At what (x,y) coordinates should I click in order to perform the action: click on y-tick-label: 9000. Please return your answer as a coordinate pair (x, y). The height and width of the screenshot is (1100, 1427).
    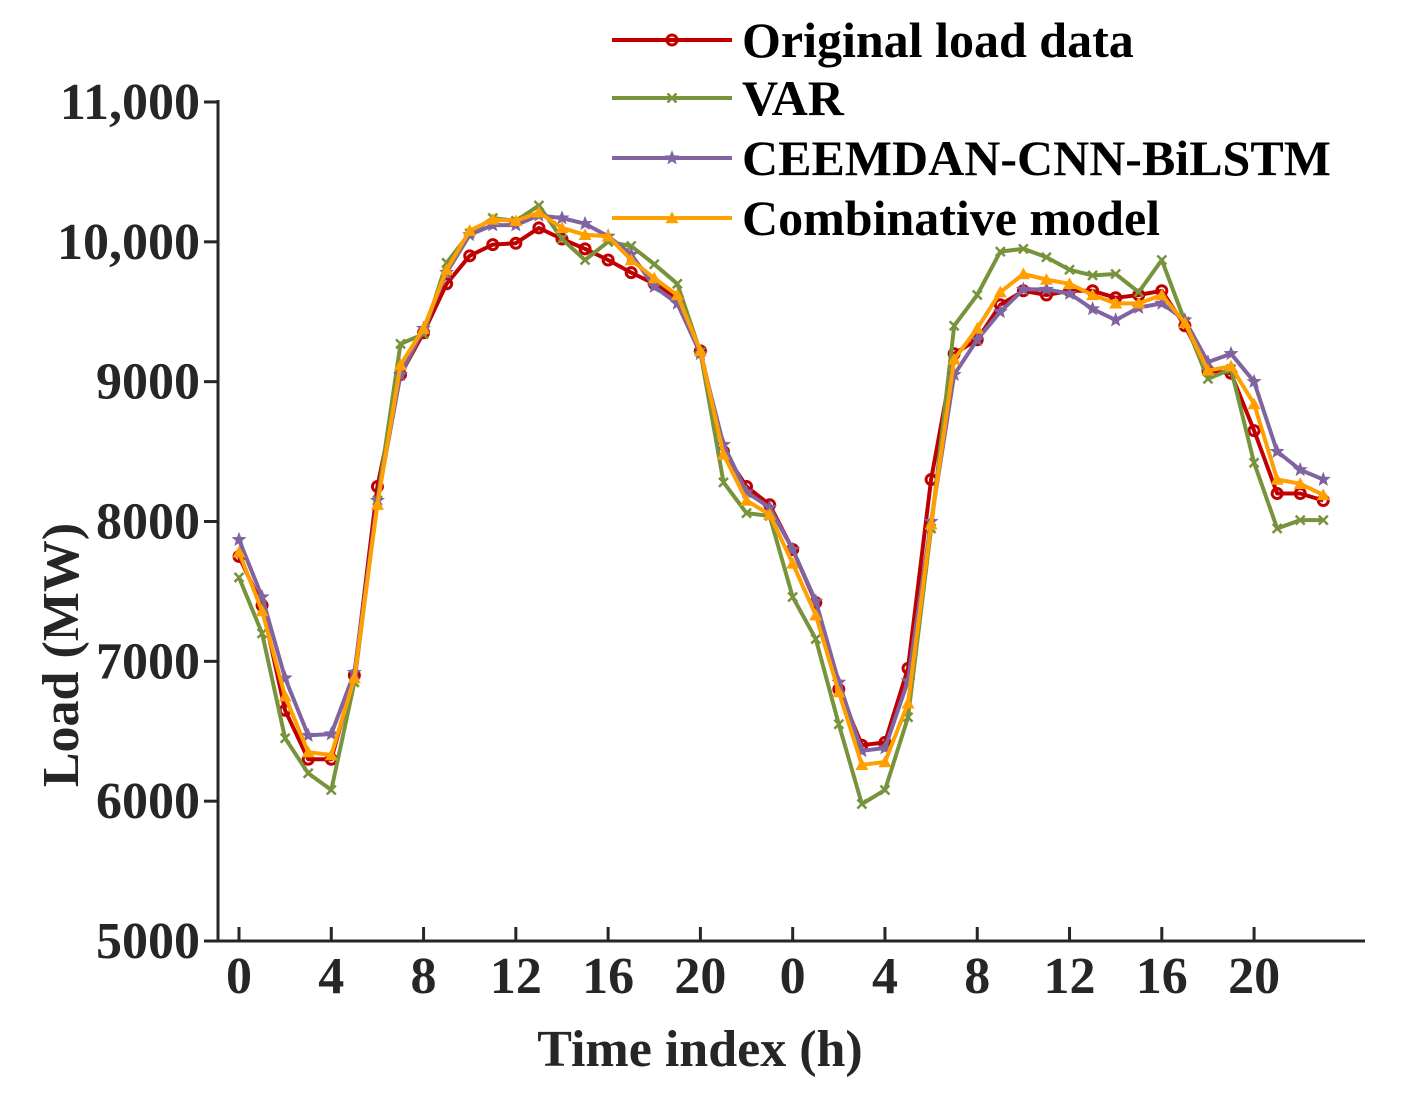
    Looking at the image, I should click on (148, 382).